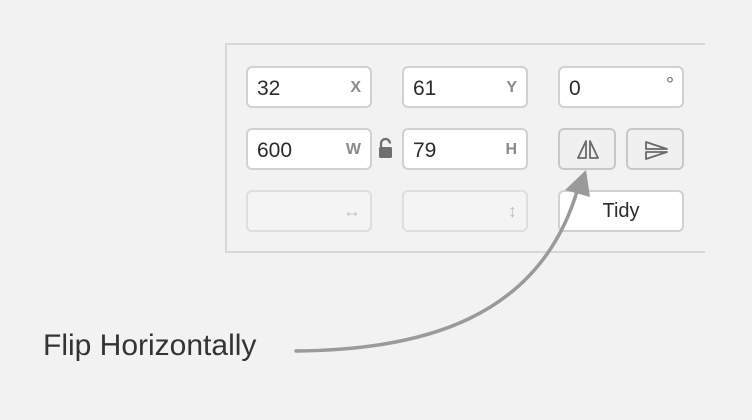 The height and width of the screenshot is (420, 752). I want to click on horizontal-arrows-icon: ↔, so click(352, 211).